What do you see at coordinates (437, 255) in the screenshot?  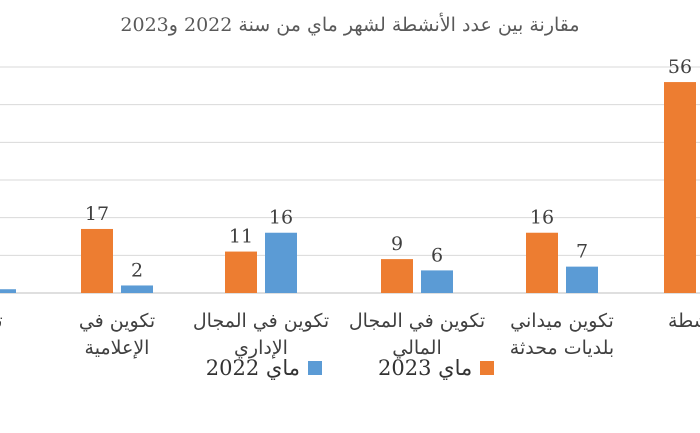 I see `data-label-2022-2: 6` at bounding box center [437, 255].